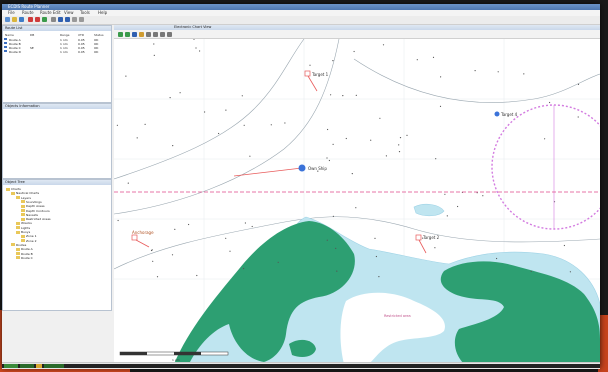  I want to click on route-icon, so click(53, 19).